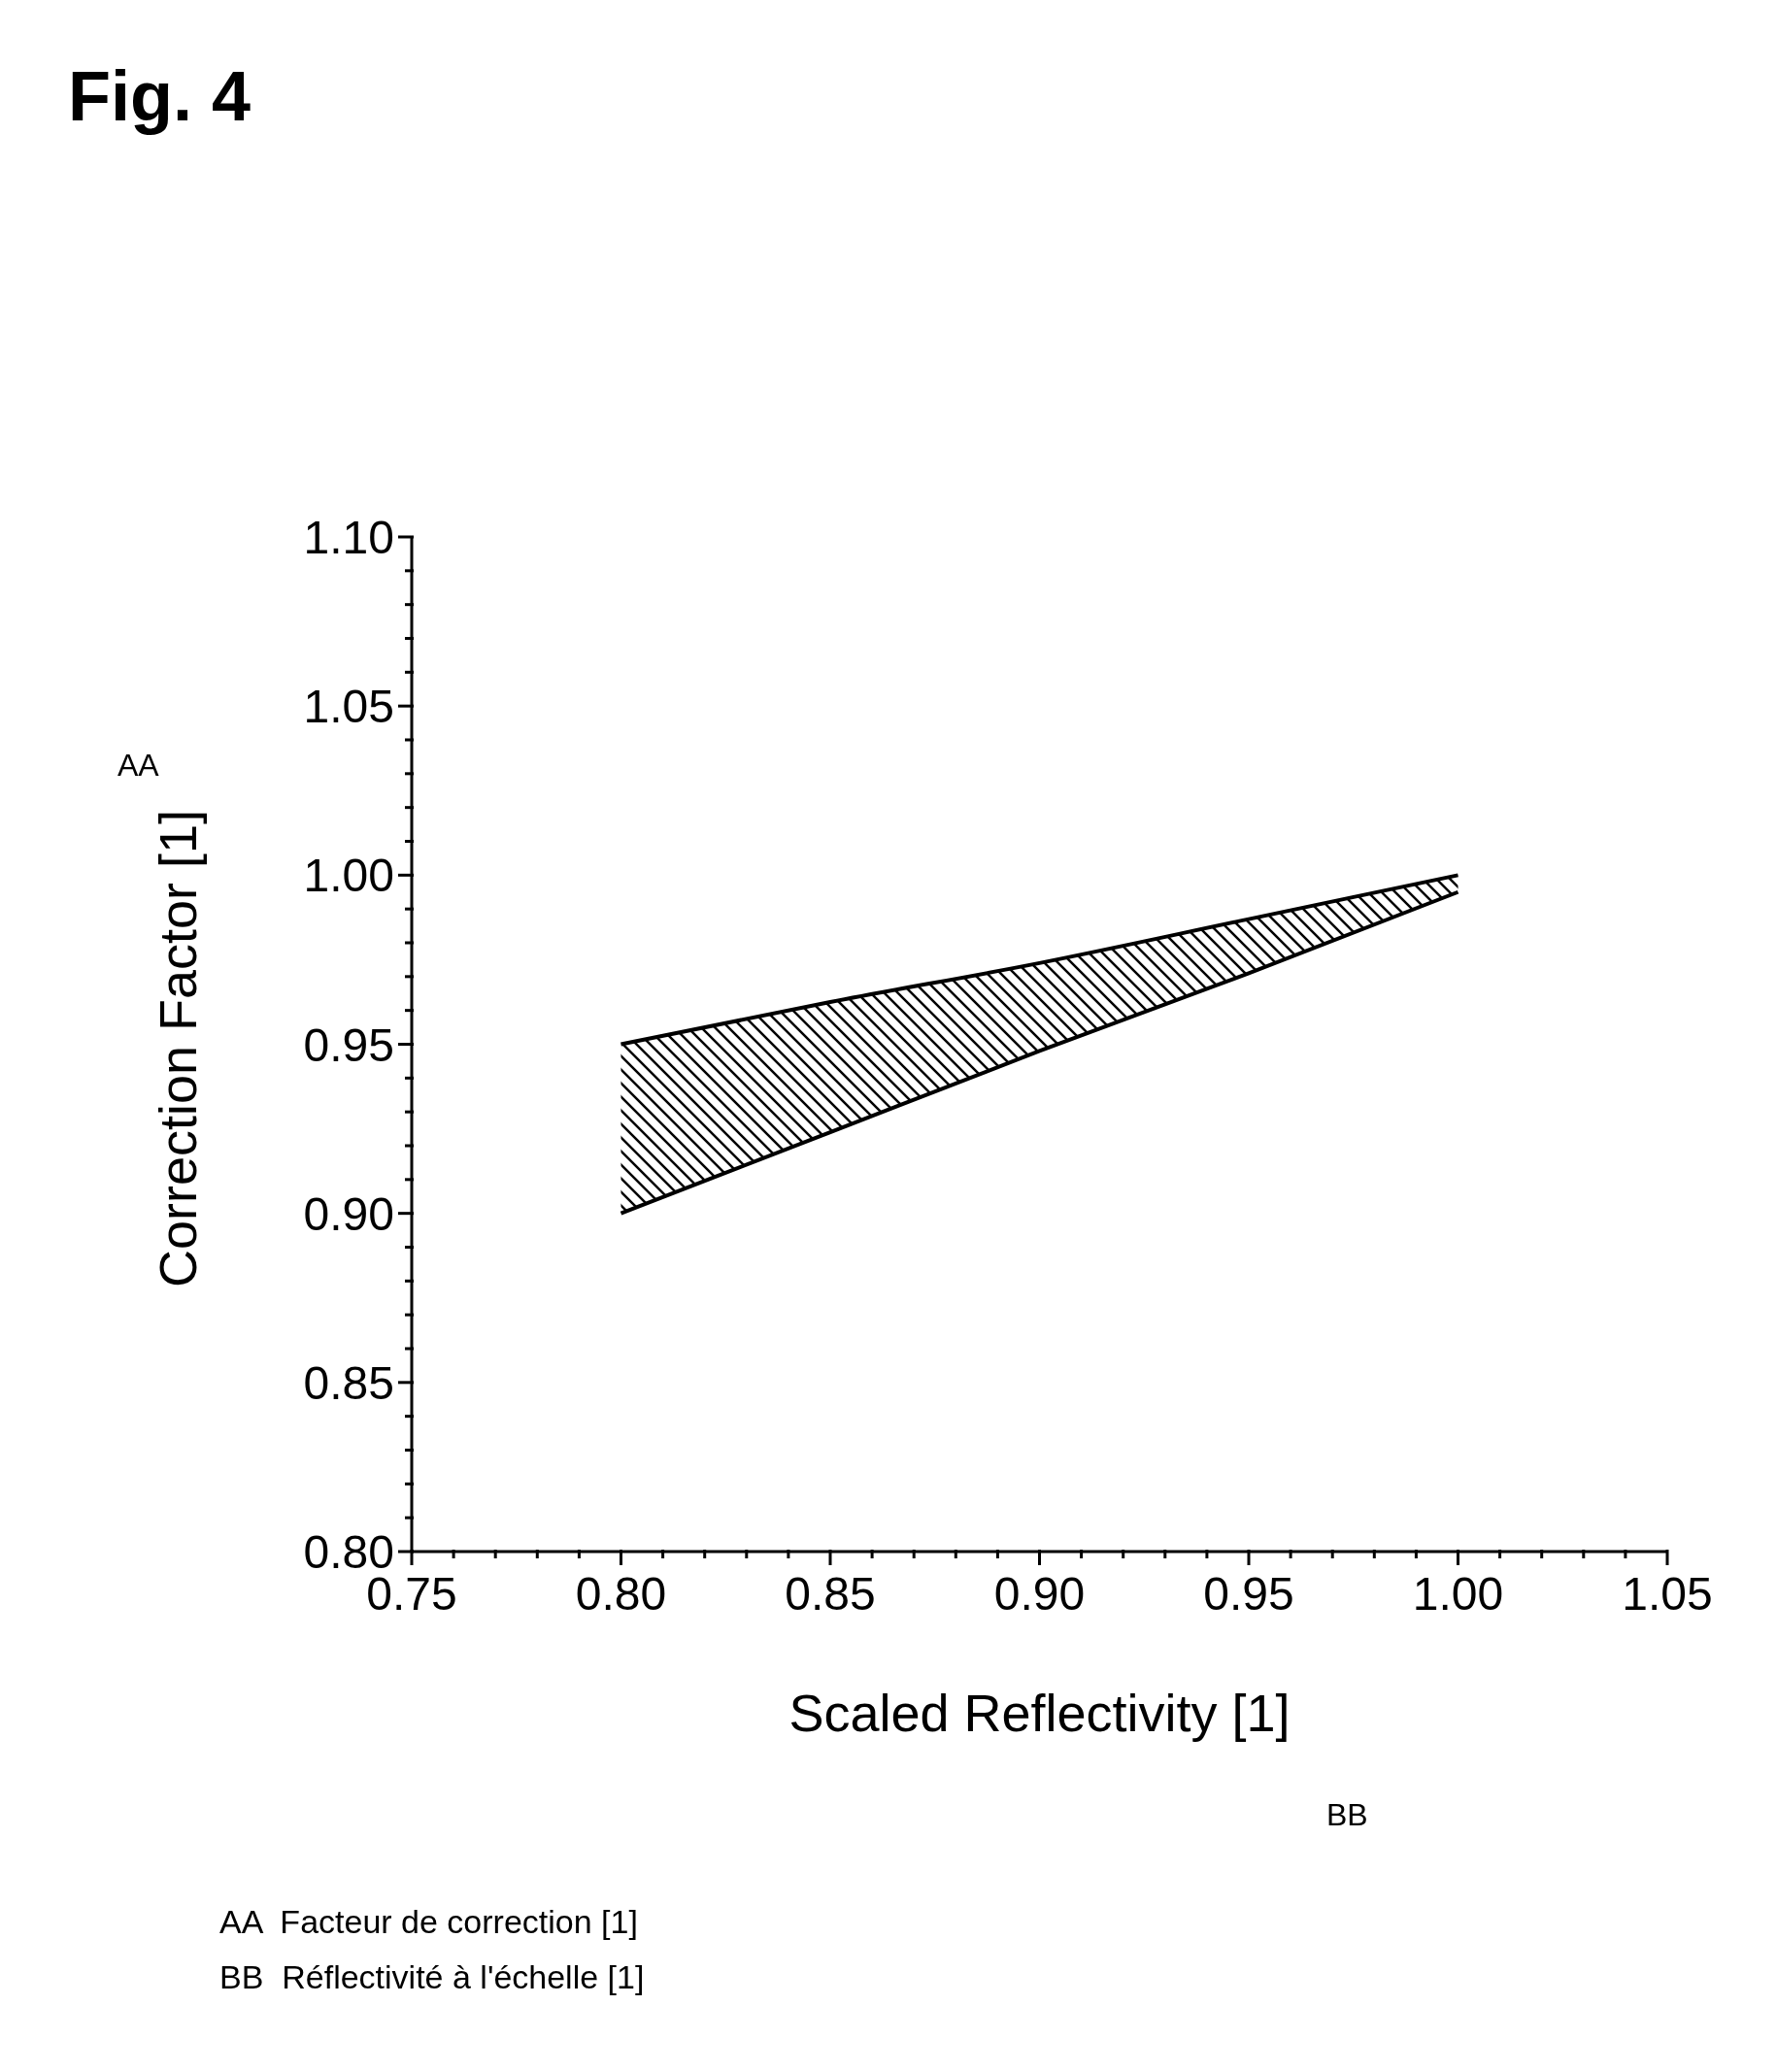 The image size is (1777, 2072). Describe the element at coordinates (348, 876) in the screenshot. I see `y-tick-label: 1.00` at that location.